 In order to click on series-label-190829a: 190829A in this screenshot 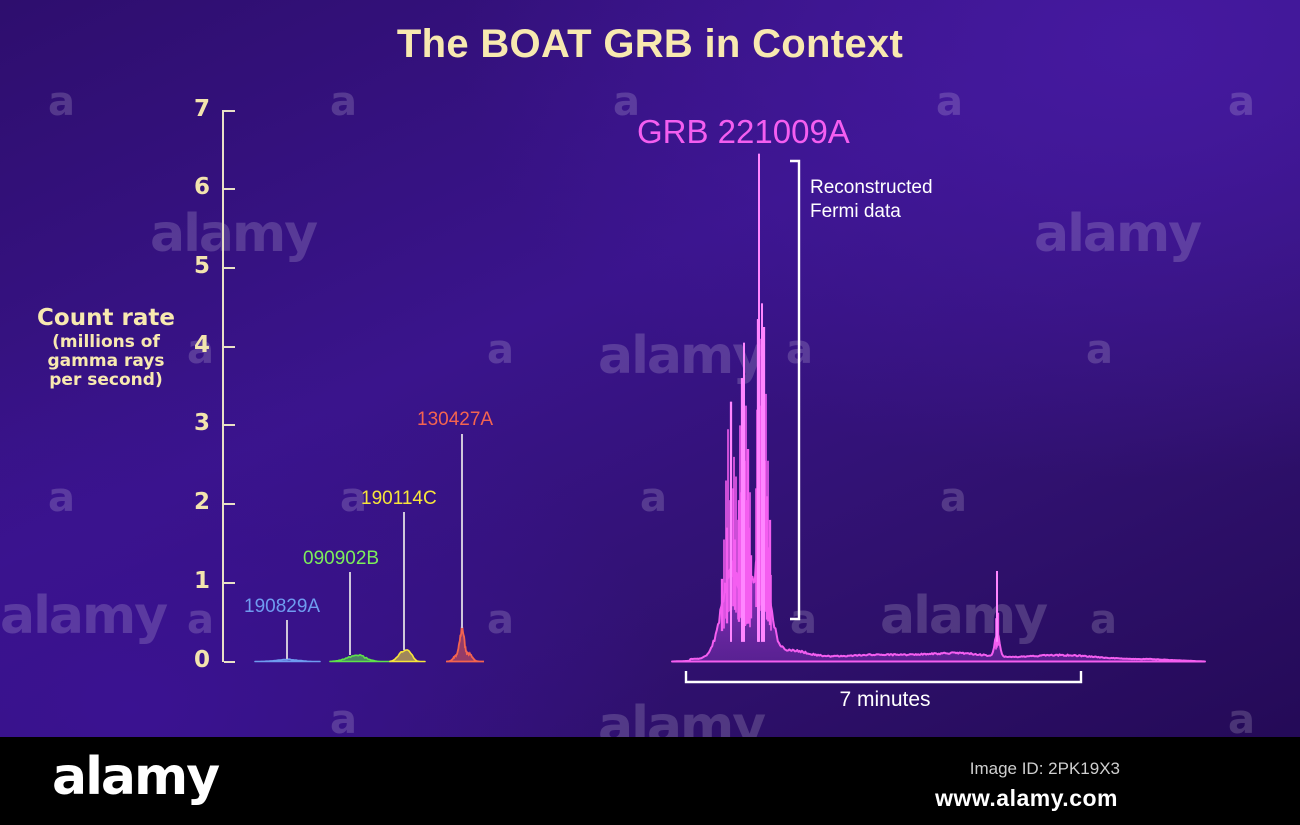, I will do `click(282, 606)`.